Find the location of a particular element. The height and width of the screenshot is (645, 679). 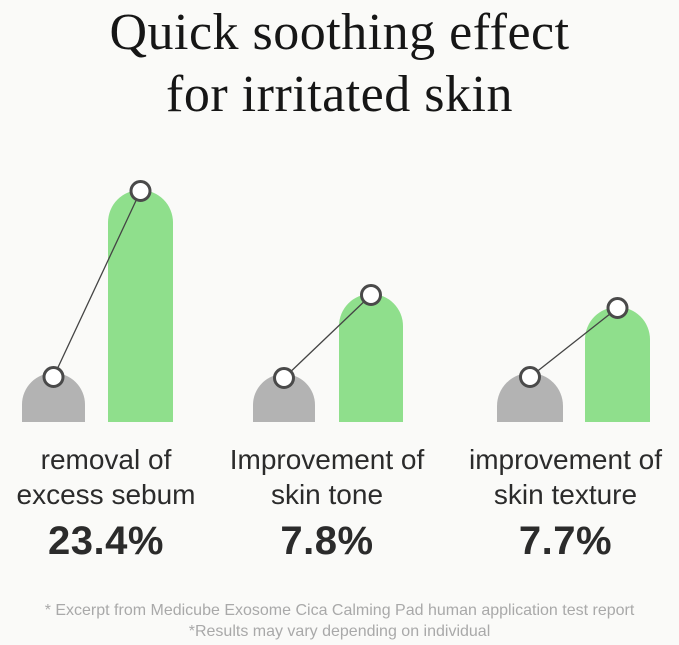

category-line-2: skin tone is located at coordinates (327, 494).